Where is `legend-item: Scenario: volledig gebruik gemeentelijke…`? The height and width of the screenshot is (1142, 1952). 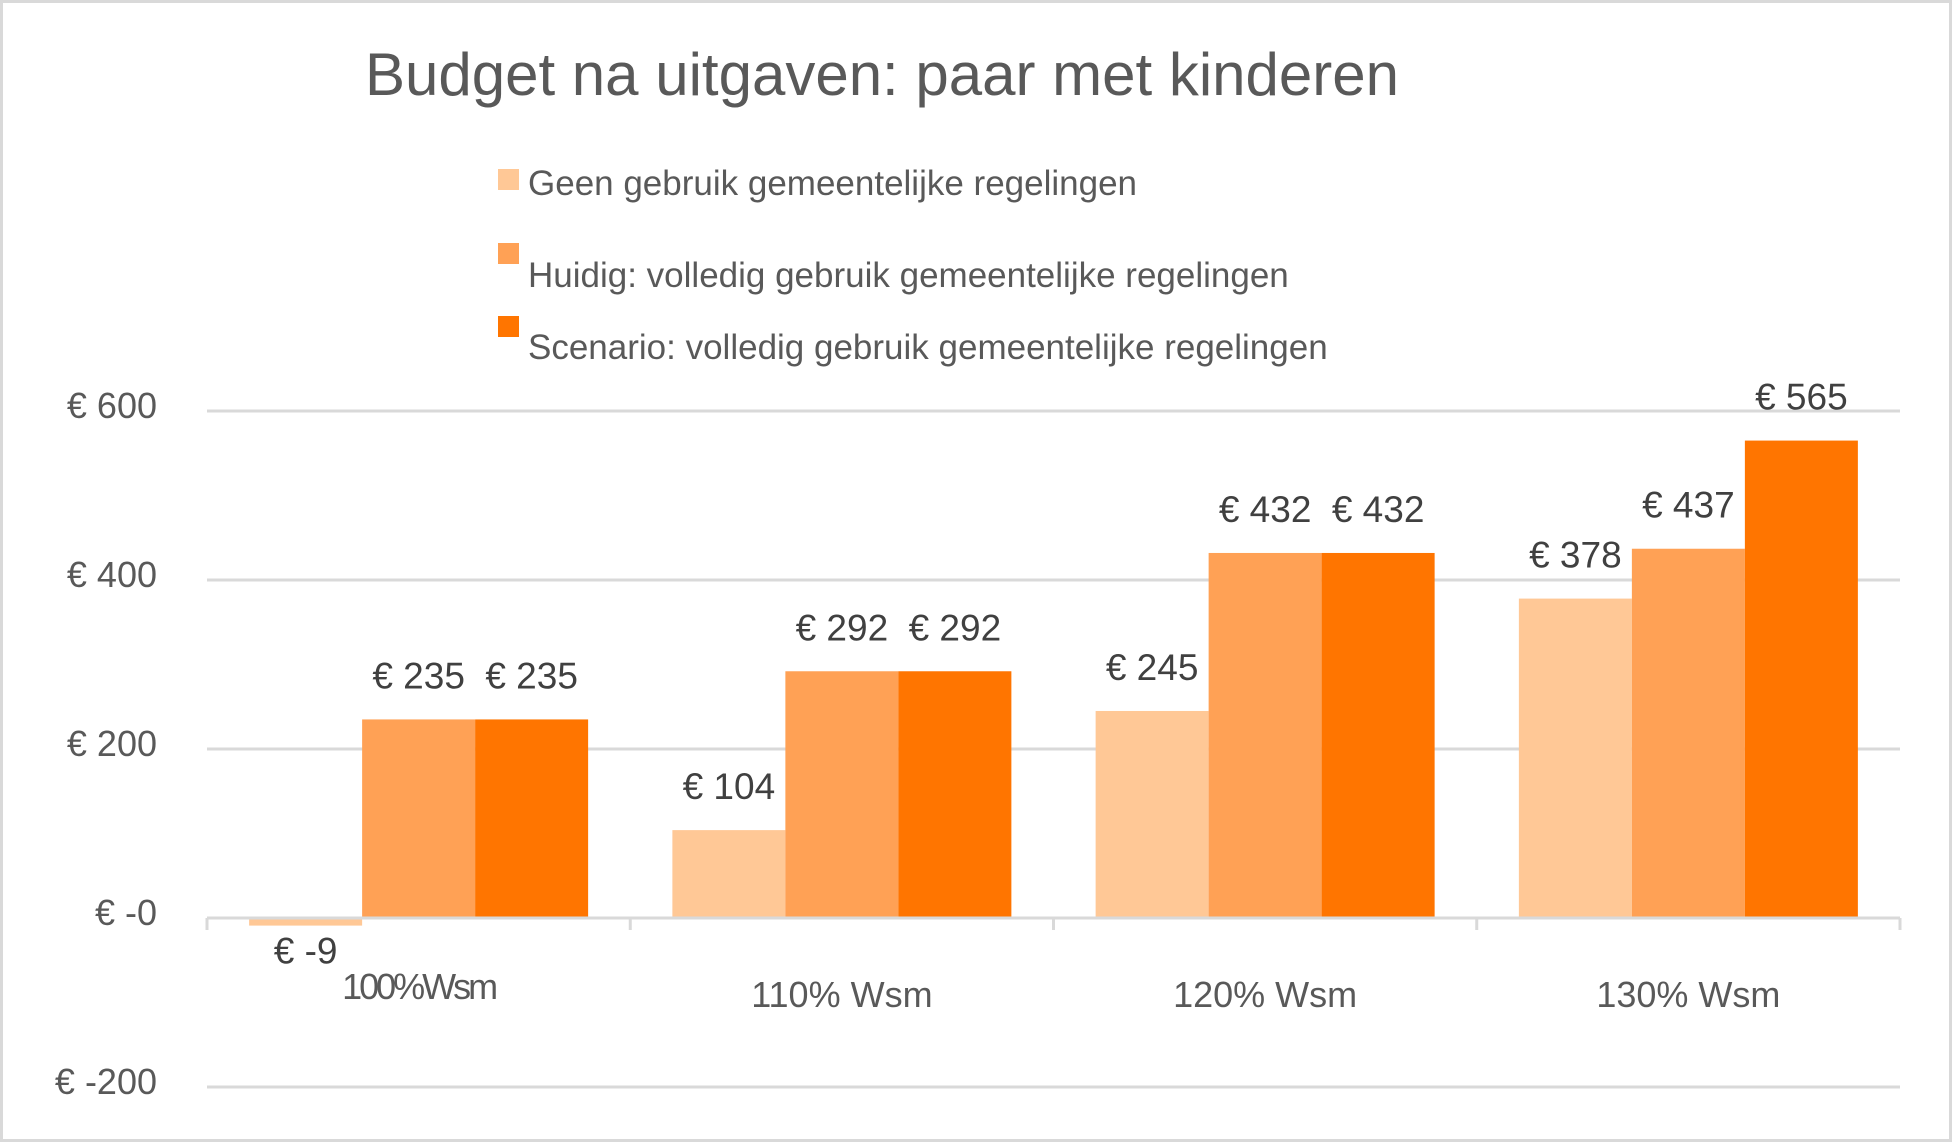 legend-item: Scenario: volledig gebruik gemeentelijke… is located at coordinates (913, 341).